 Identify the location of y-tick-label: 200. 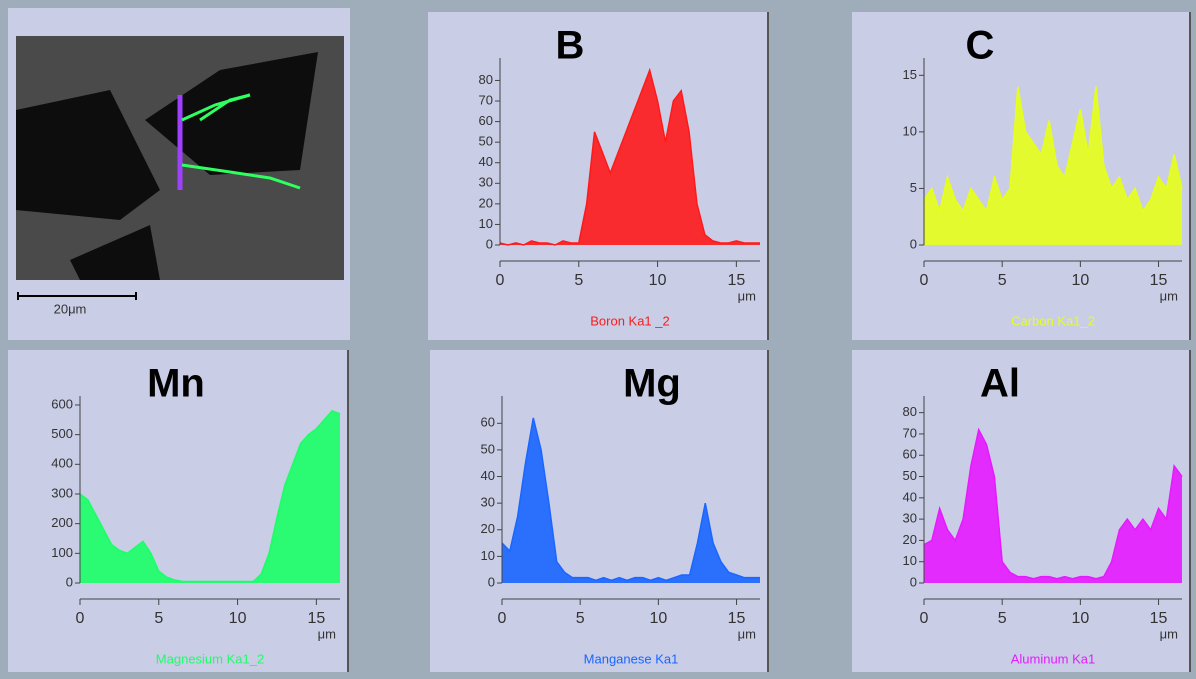
(62, 522).